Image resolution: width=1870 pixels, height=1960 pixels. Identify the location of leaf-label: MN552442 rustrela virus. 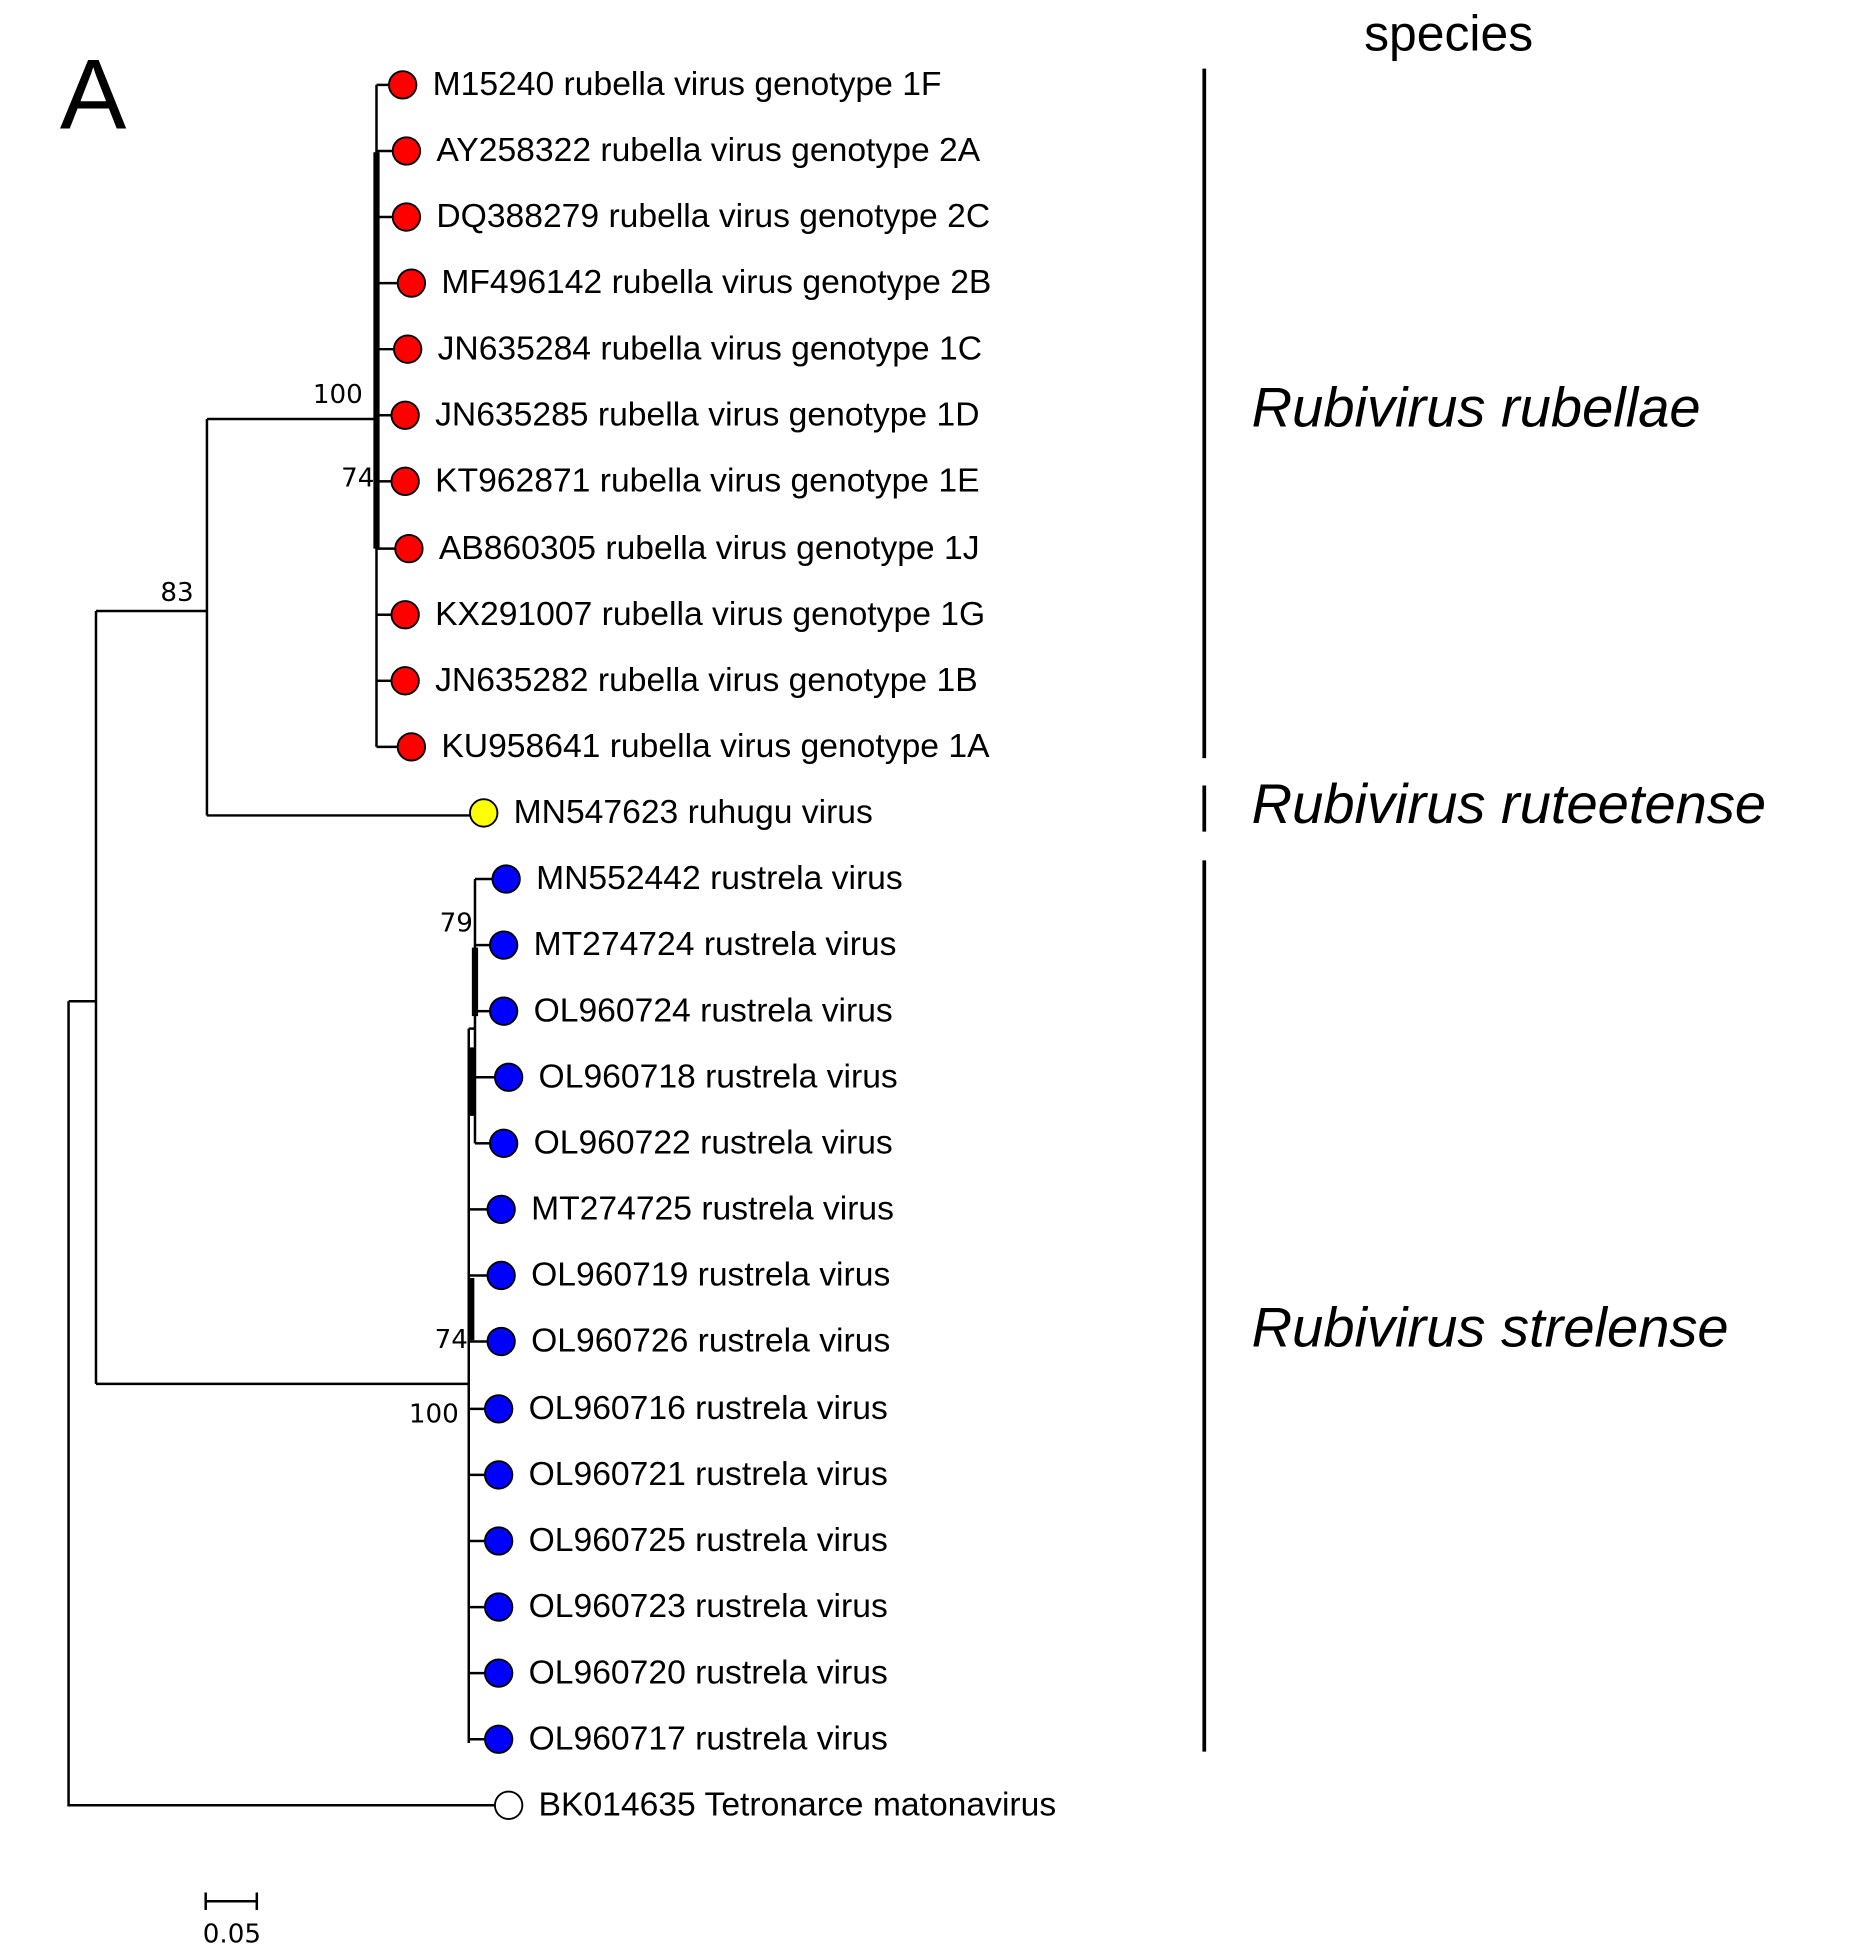
(719, 878).